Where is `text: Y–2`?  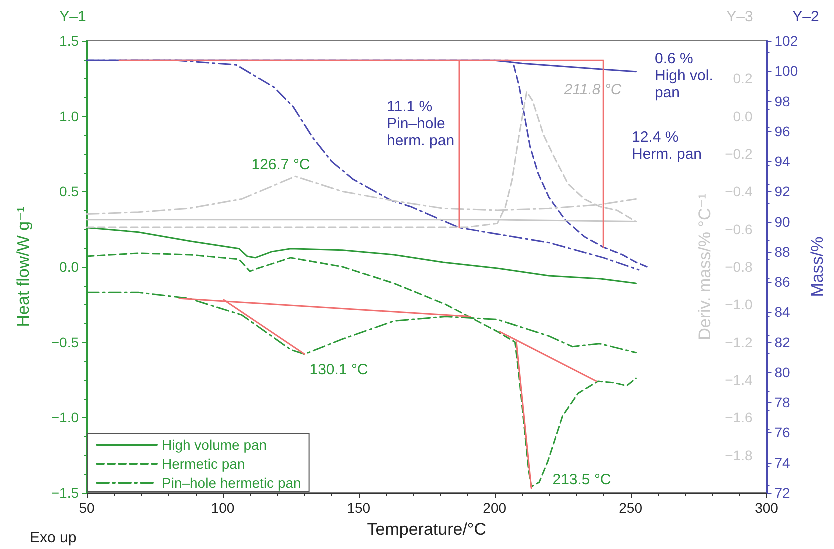
text: Y–2 is located at coordinates (806, 17).